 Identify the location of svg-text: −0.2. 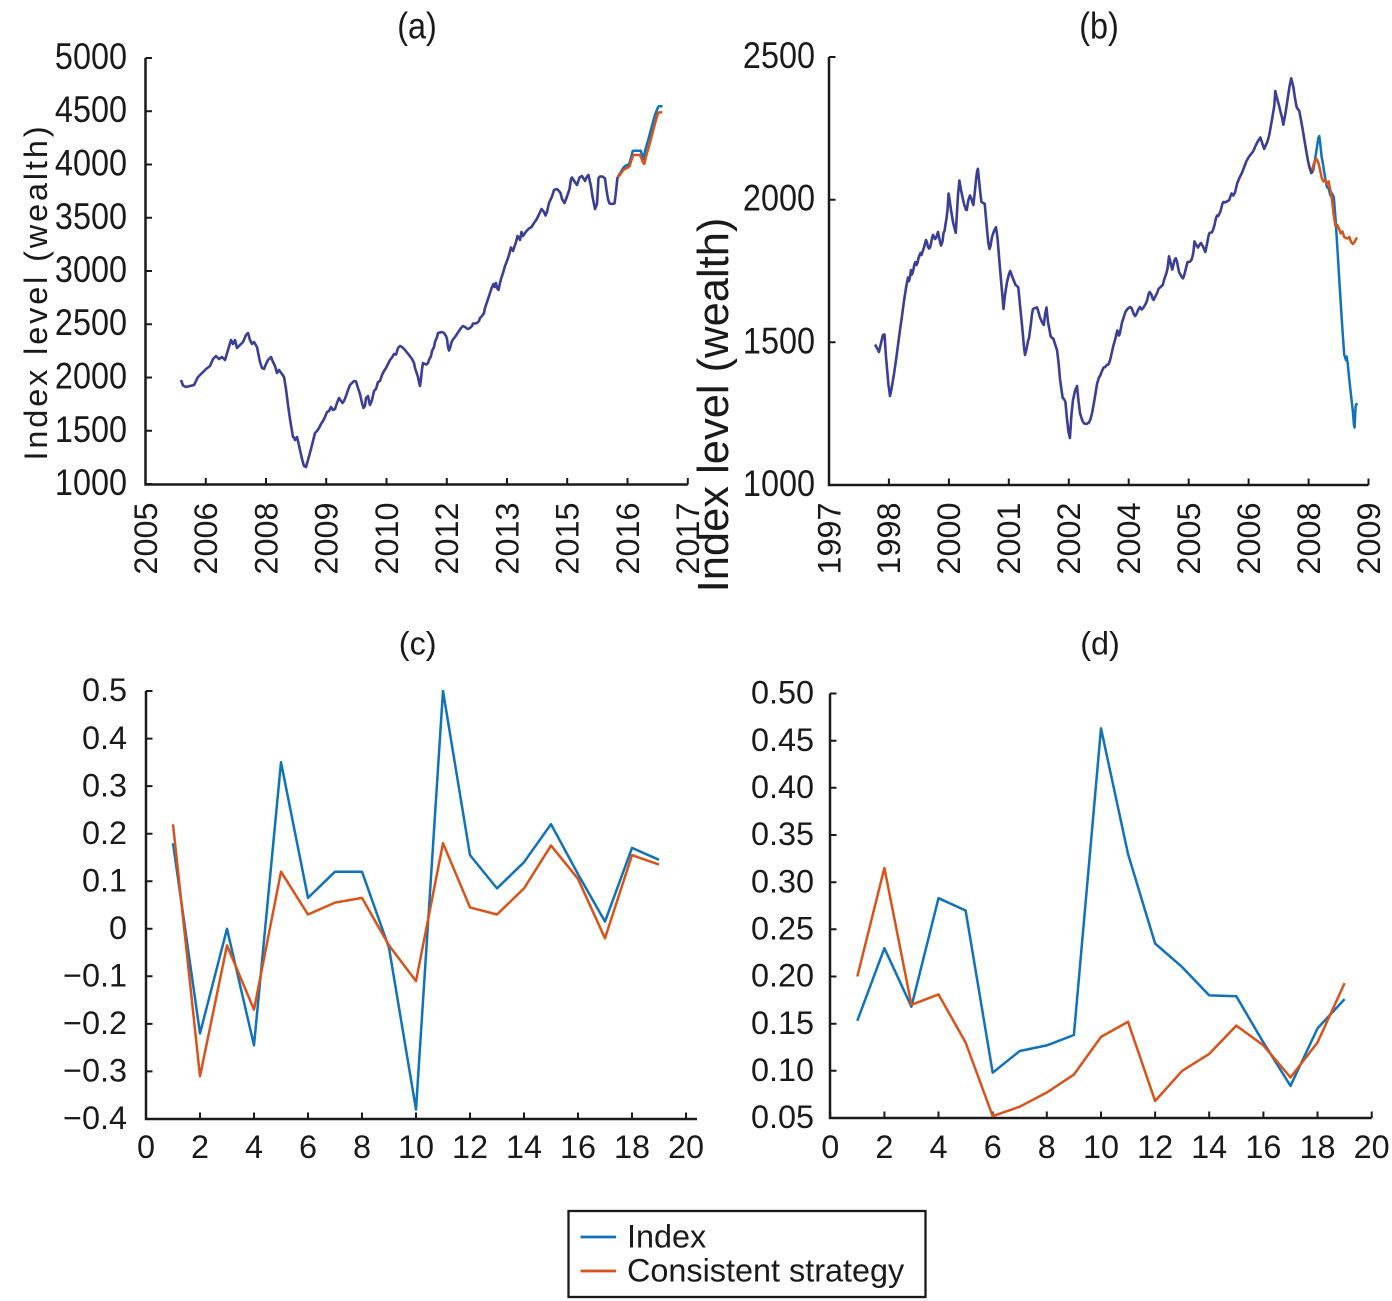
(95, 1023).